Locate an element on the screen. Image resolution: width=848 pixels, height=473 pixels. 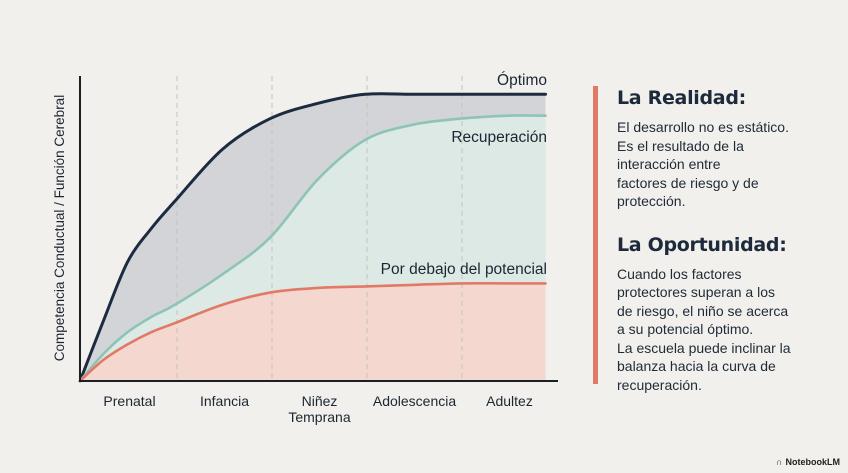
series-label: Óptimo is located at coordinates (522, 80).